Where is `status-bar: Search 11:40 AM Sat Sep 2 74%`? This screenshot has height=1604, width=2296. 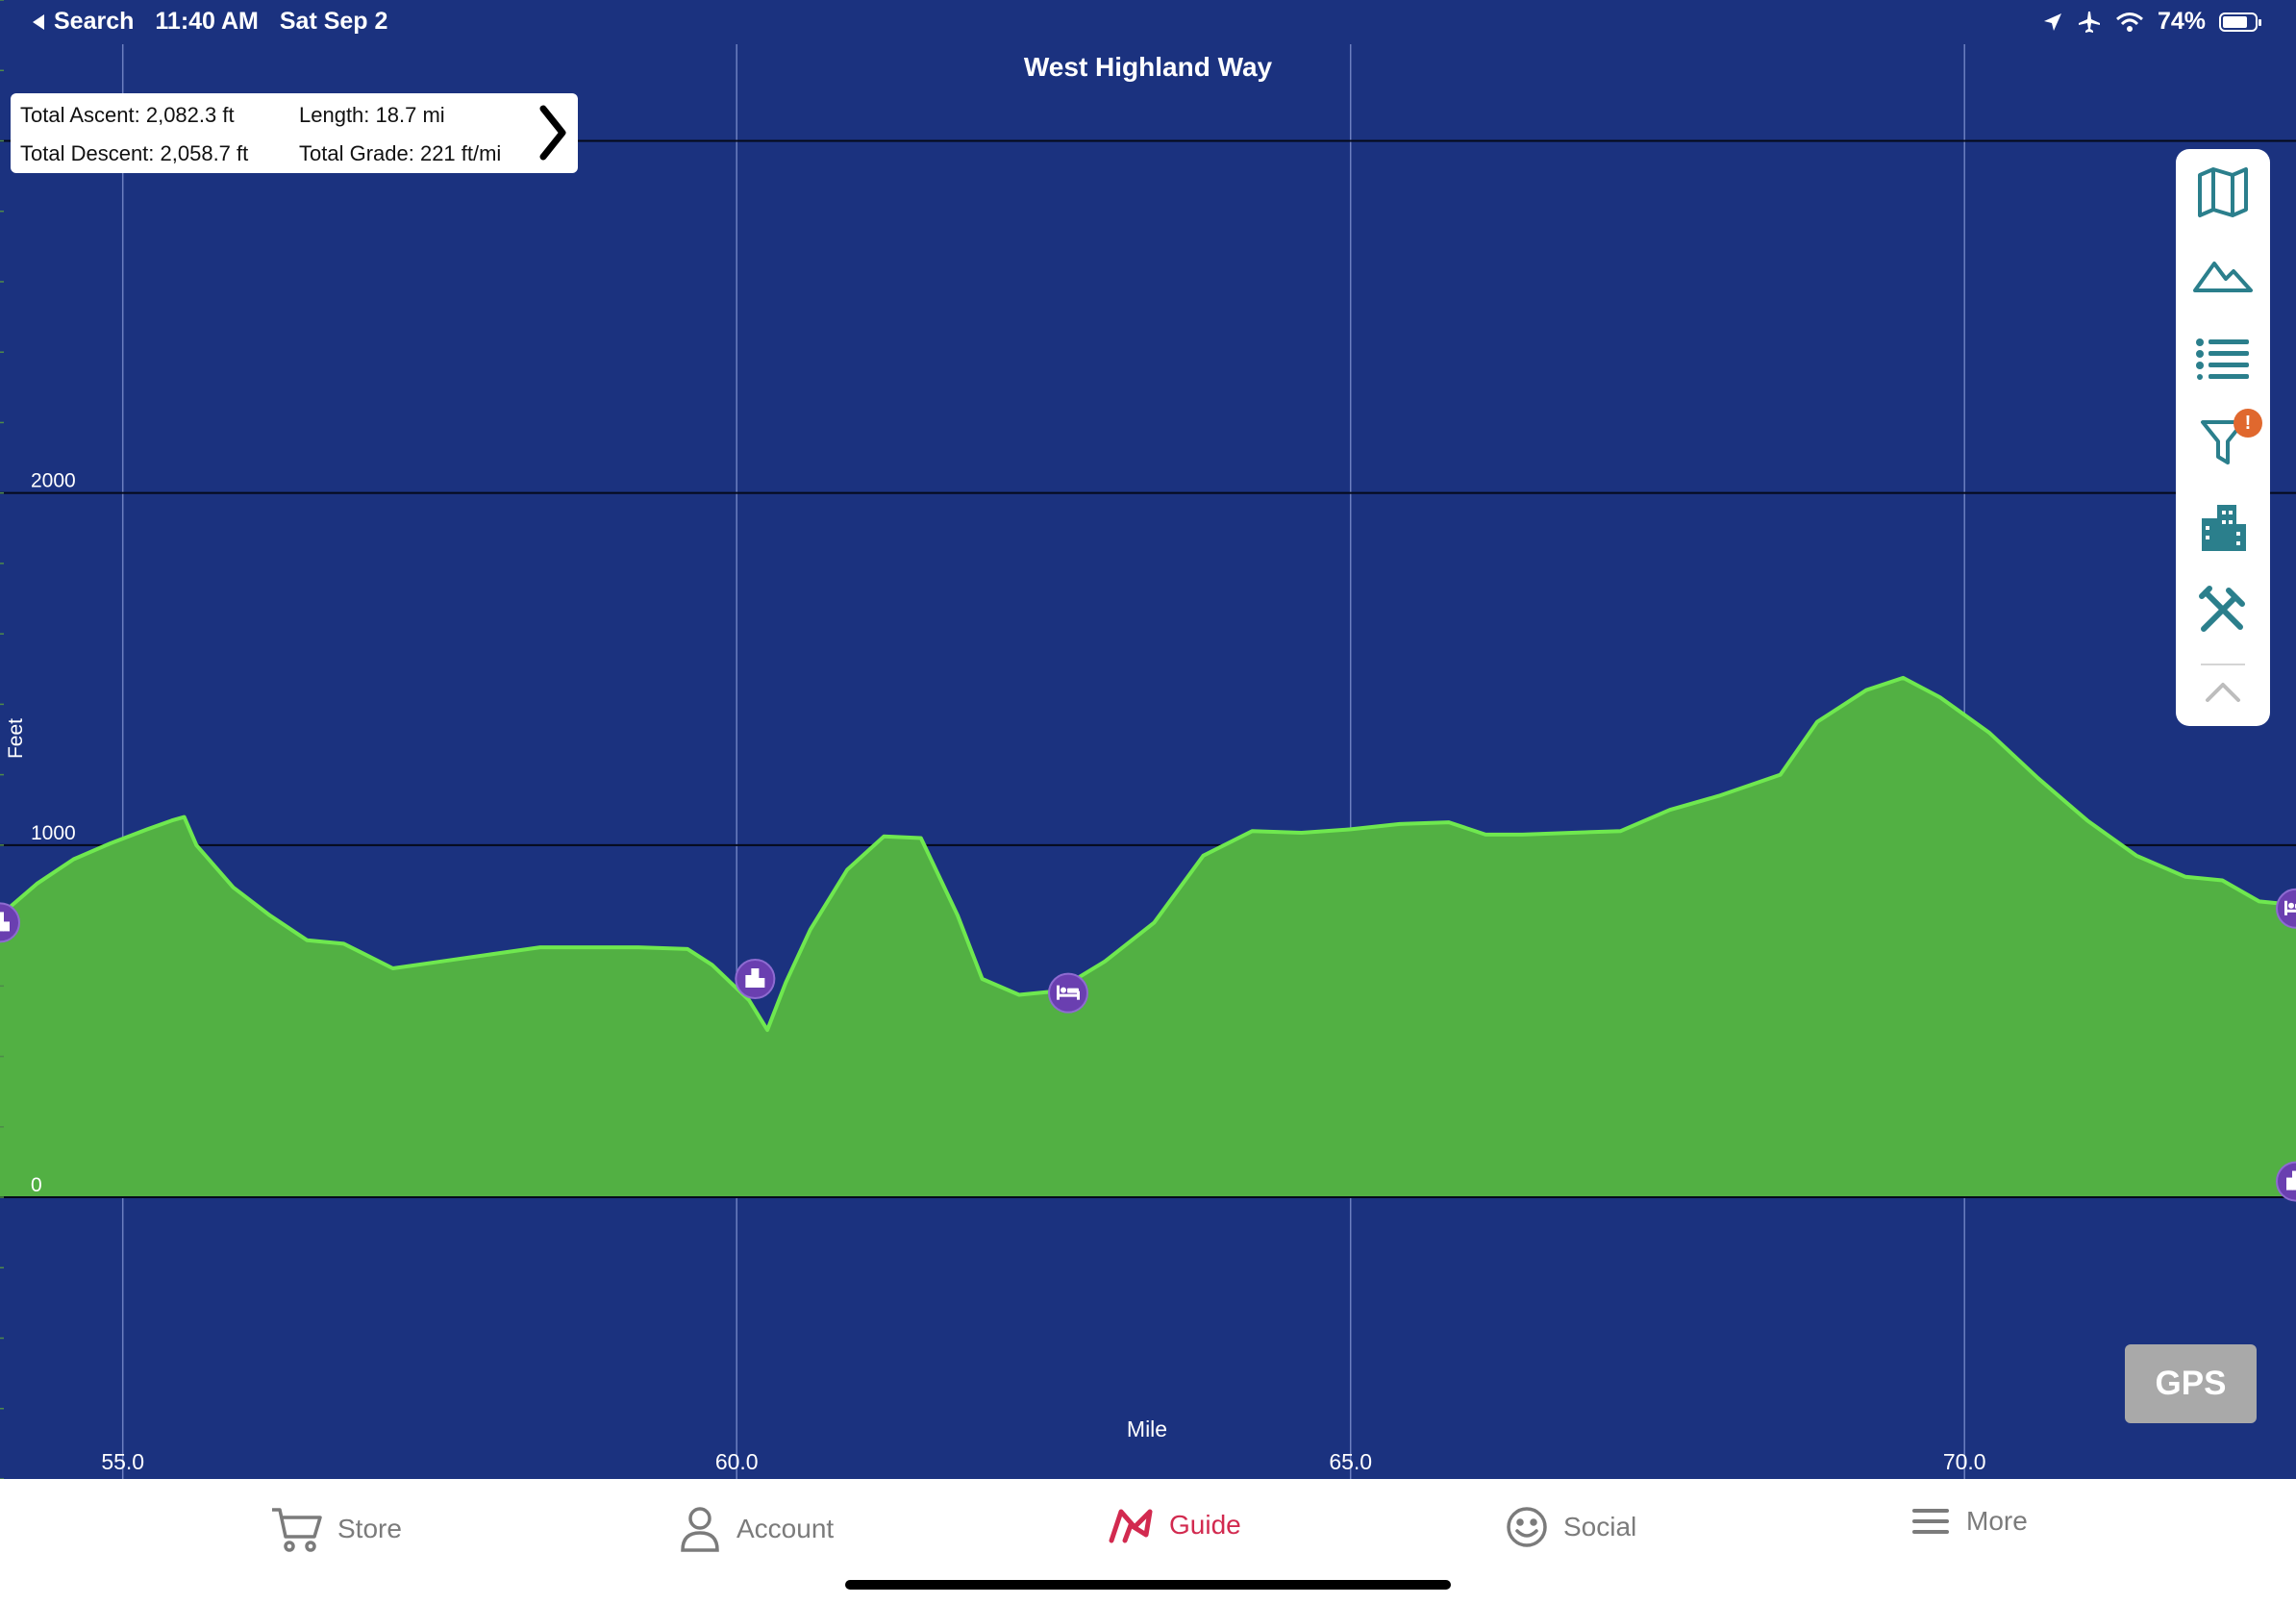 status-bar: Search 11:40 AM Sat Sep 2 74% is located at coordinates (1148, 22).